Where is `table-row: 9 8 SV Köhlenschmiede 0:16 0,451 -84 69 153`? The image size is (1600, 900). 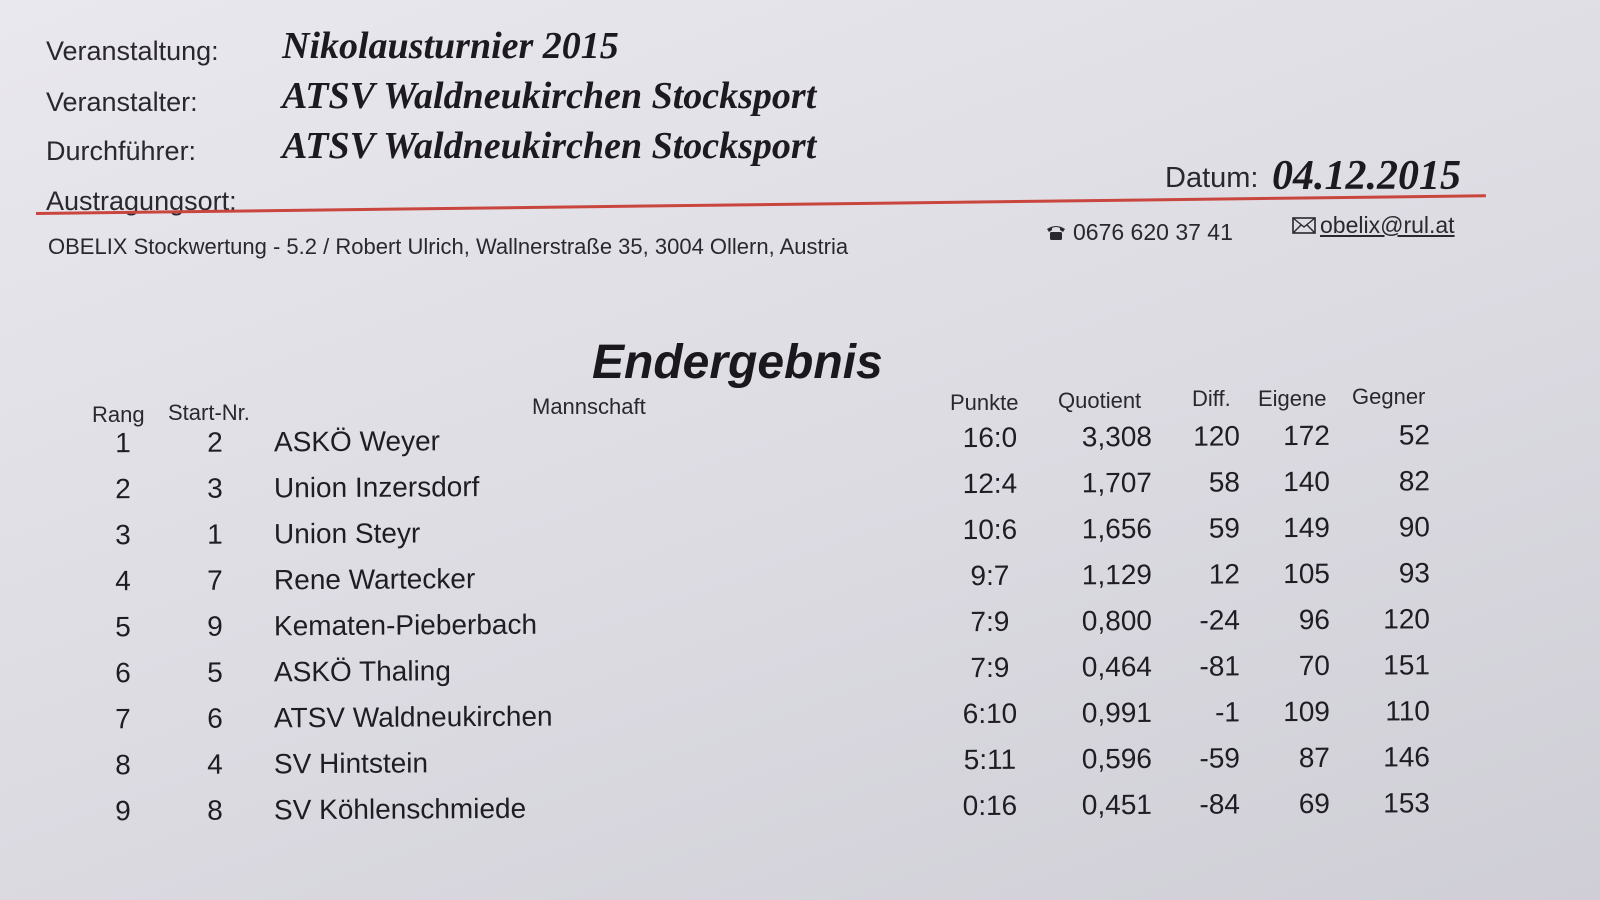 table-row: 9 8 SV Köhlenschmiede 0:16 0,451 -84 69 153 is located at coordinates (800, 811).